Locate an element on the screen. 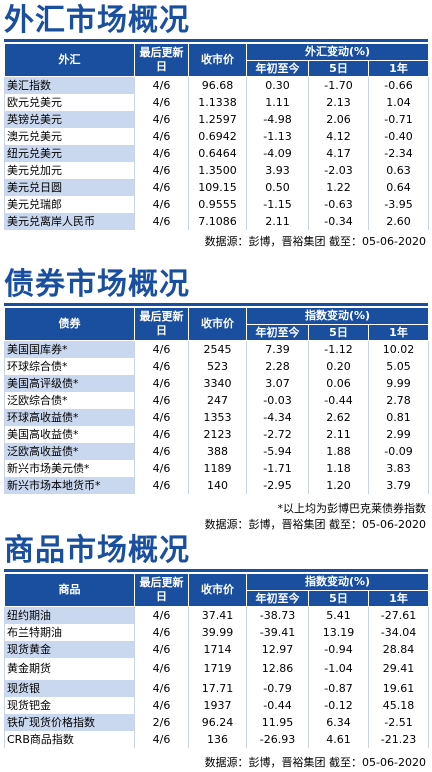 The width and height of the screenshot is (432, 772). cell-close: 2123 is located at coordinates (217, 434).